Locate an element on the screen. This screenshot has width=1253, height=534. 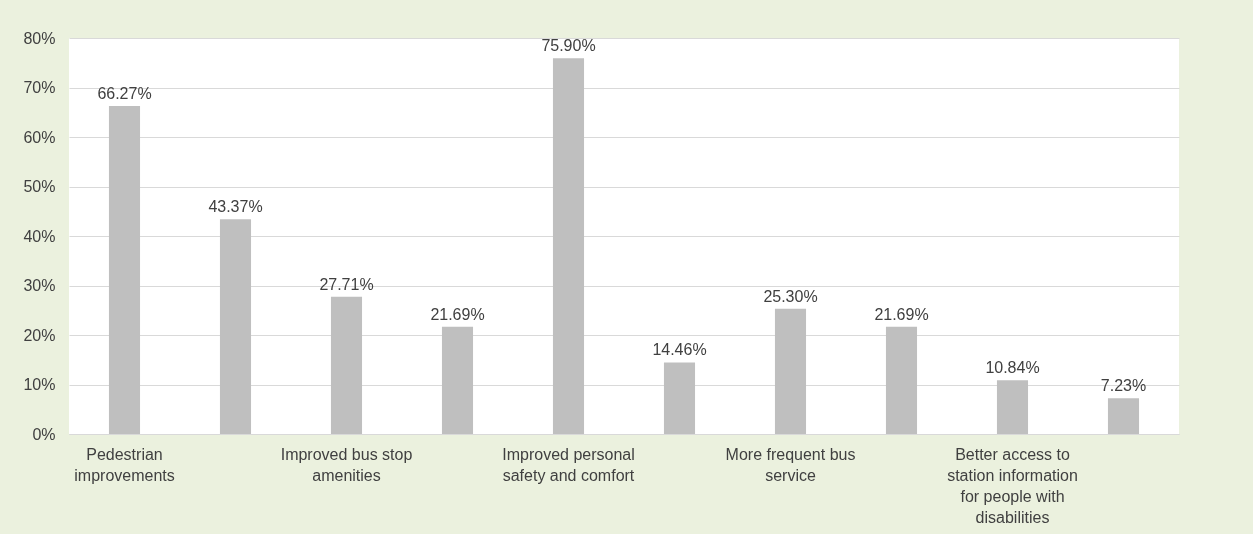
y-tick-label: 40% is located at coordinates (39, 236).